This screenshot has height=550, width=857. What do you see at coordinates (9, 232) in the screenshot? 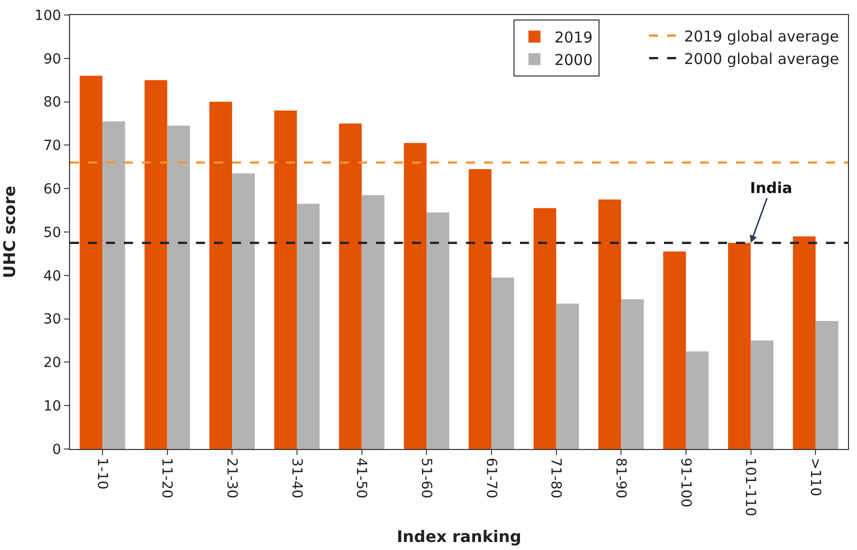
I see `y-axis-title: UHC score` at bounding box center [9, 232].